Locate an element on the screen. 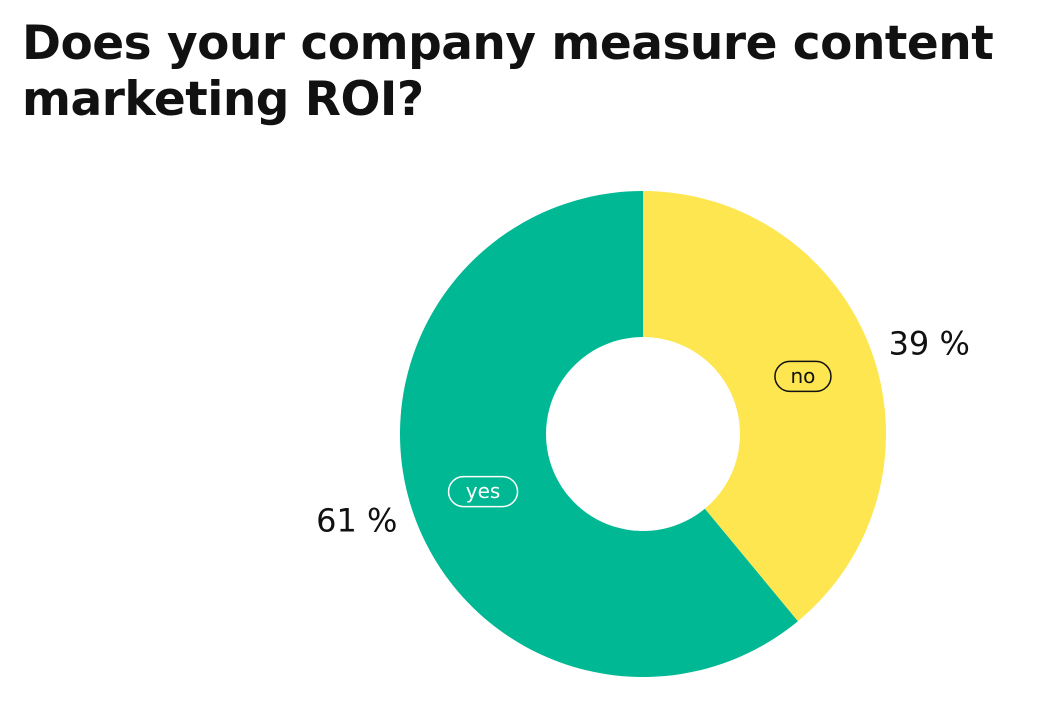  value-label-yes: 61 % is located at coordinates (356, 520).